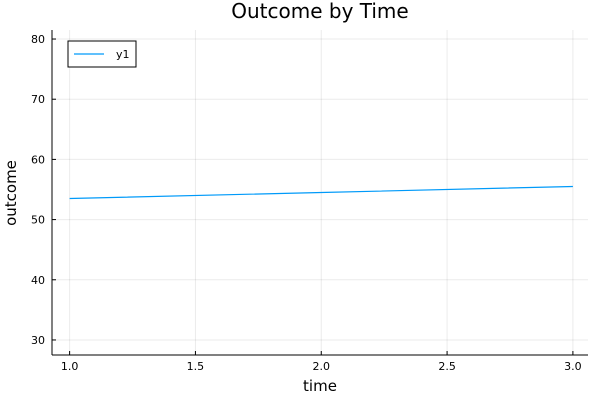 Image resolution: width=600 pixels, height=405 pixels. Describe the element at coordinates (447, 366) in the screenshot. I see `x-tick-label: 2.5` at that location.